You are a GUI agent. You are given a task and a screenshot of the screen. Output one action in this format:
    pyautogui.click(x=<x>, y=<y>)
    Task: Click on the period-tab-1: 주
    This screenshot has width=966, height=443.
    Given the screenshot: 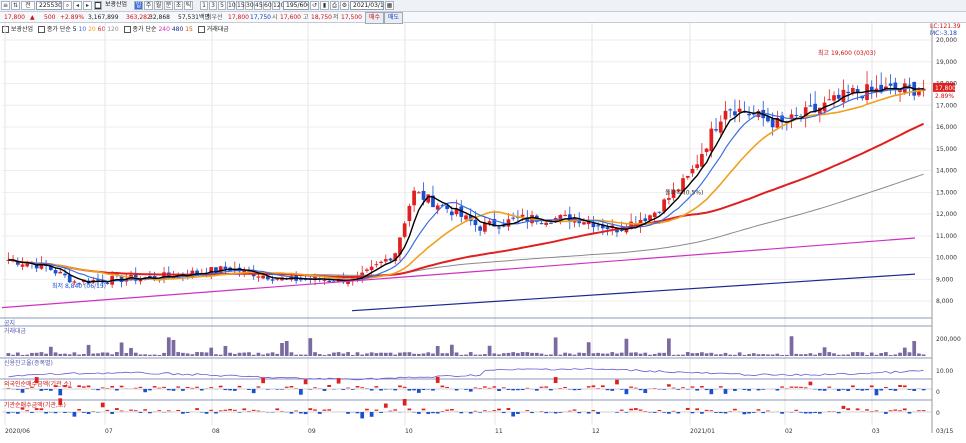 What is the action you would take?
    pyautogui.click(x=148, y=5)
    